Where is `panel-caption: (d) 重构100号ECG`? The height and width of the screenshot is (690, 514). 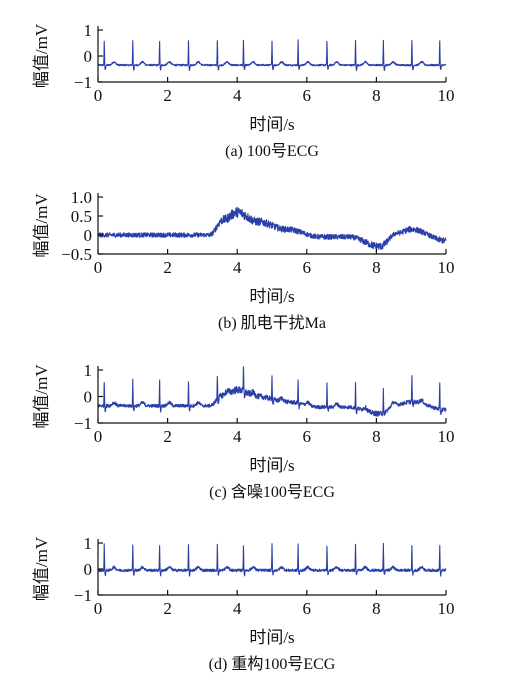 panel-caption: (d) 重构100号ECG is located at coordinates (272, 664).